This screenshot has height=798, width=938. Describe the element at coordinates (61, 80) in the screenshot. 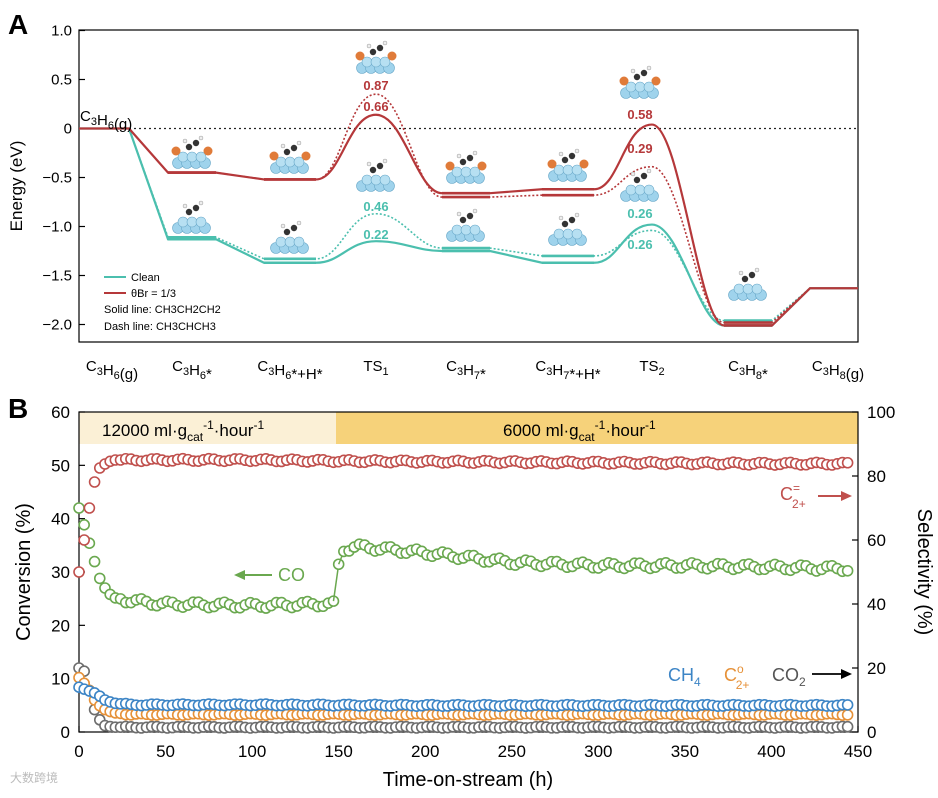

I see `y-tick-label: 0.5` at that location.